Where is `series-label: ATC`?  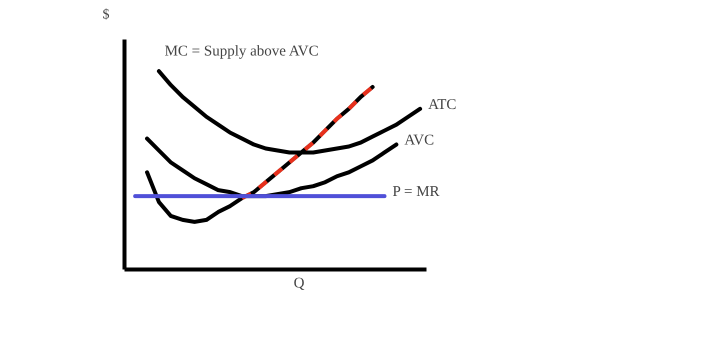
series-label: ATC is located at coordinates (442, 104).